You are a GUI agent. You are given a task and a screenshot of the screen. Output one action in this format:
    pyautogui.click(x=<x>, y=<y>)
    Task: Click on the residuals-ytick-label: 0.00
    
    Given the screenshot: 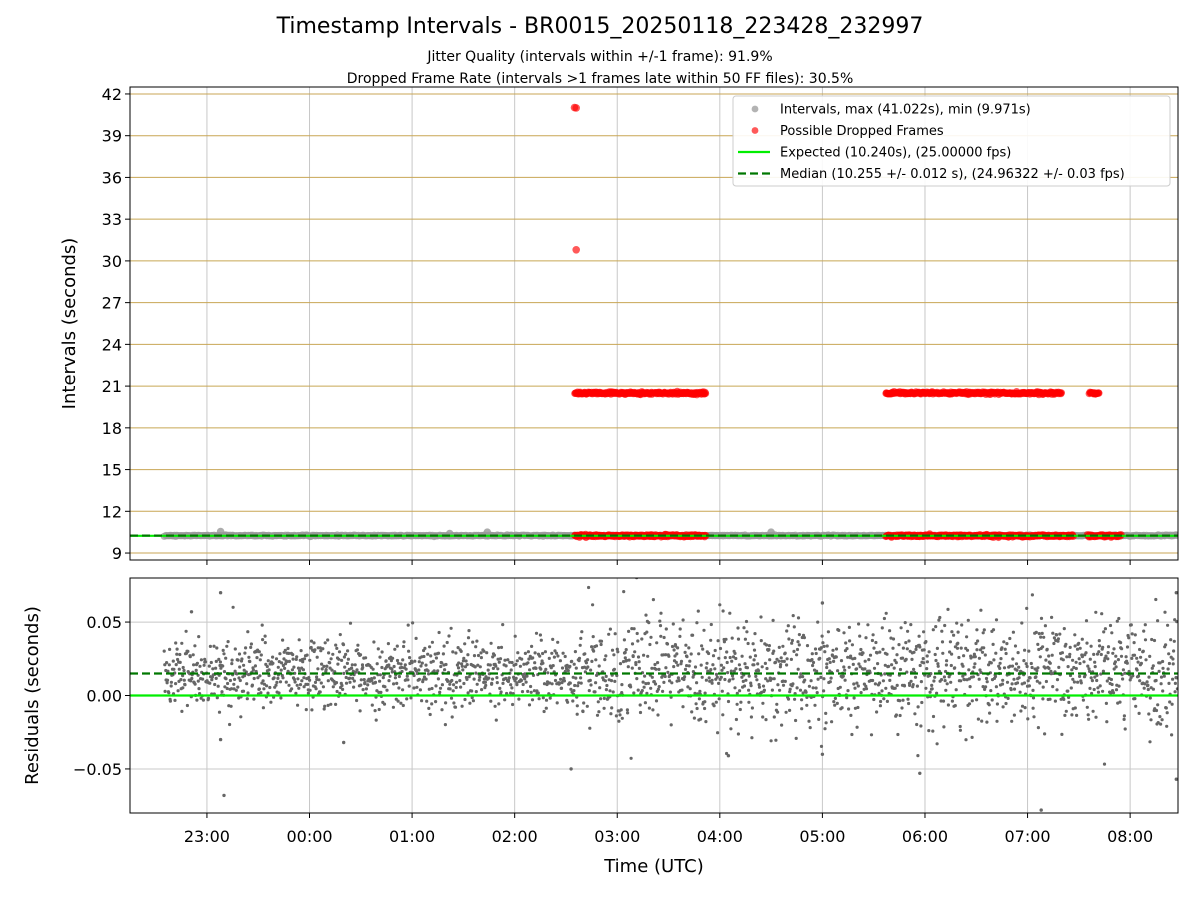 What is the action you would take?
    pyautogui.click(x=104, y=696)
    